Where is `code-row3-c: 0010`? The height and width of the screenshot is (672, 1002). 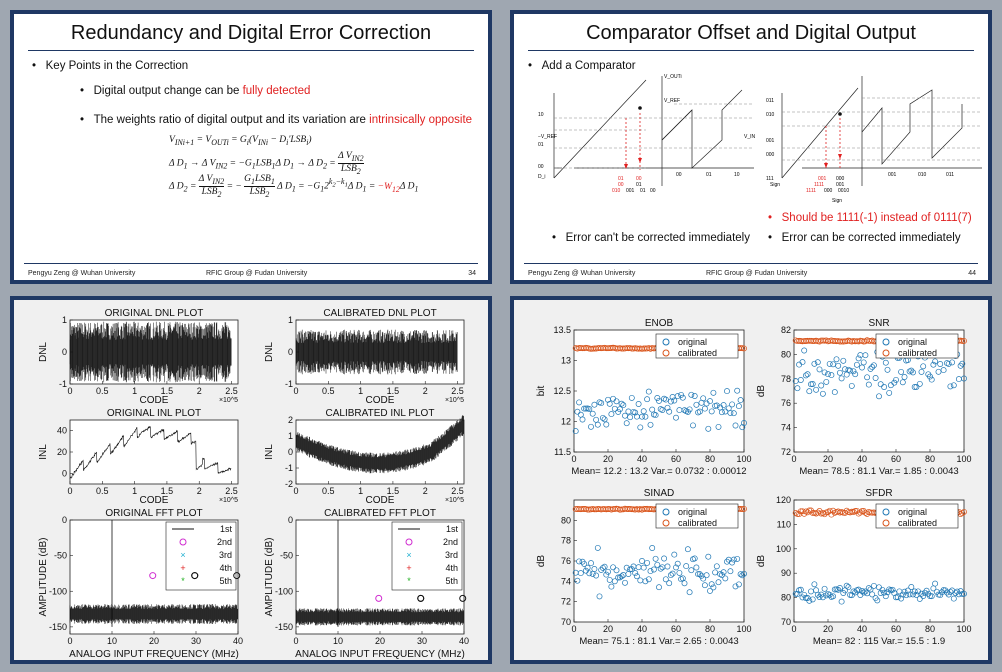
code-row3-c: 0010 is located at coordinates (843, 191).